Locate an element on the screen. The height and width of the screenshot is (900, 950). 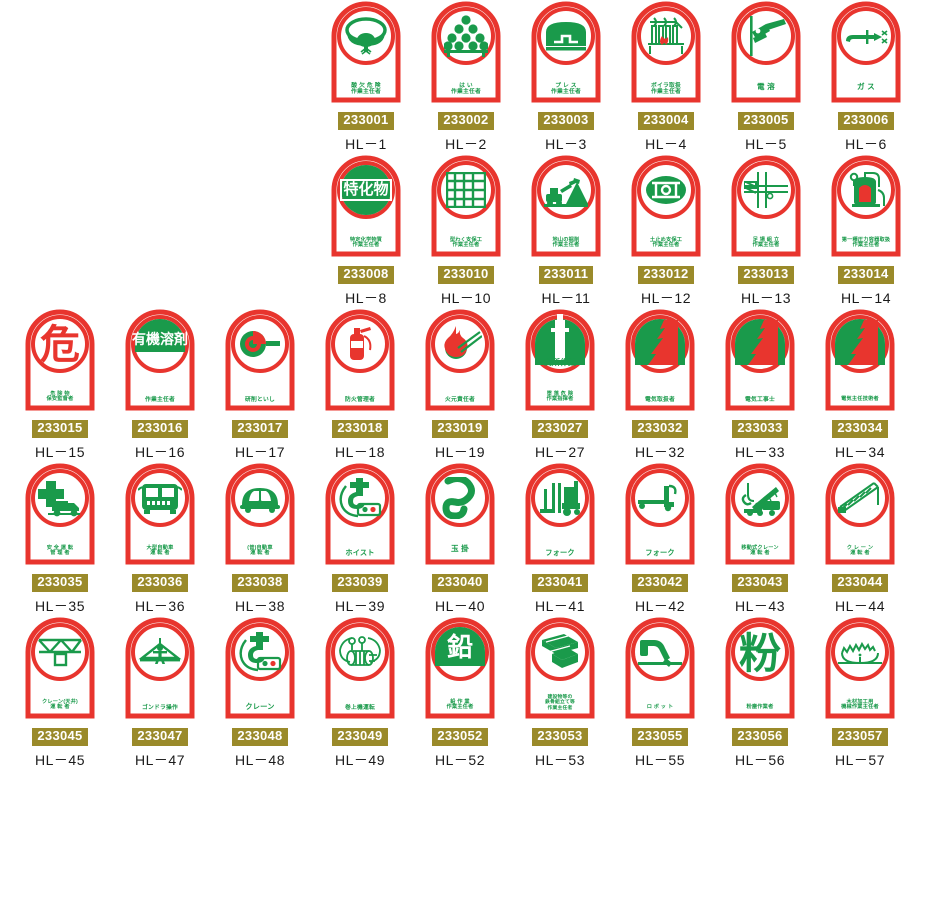
product-code: 233013 is located at coordinates (766, 274).